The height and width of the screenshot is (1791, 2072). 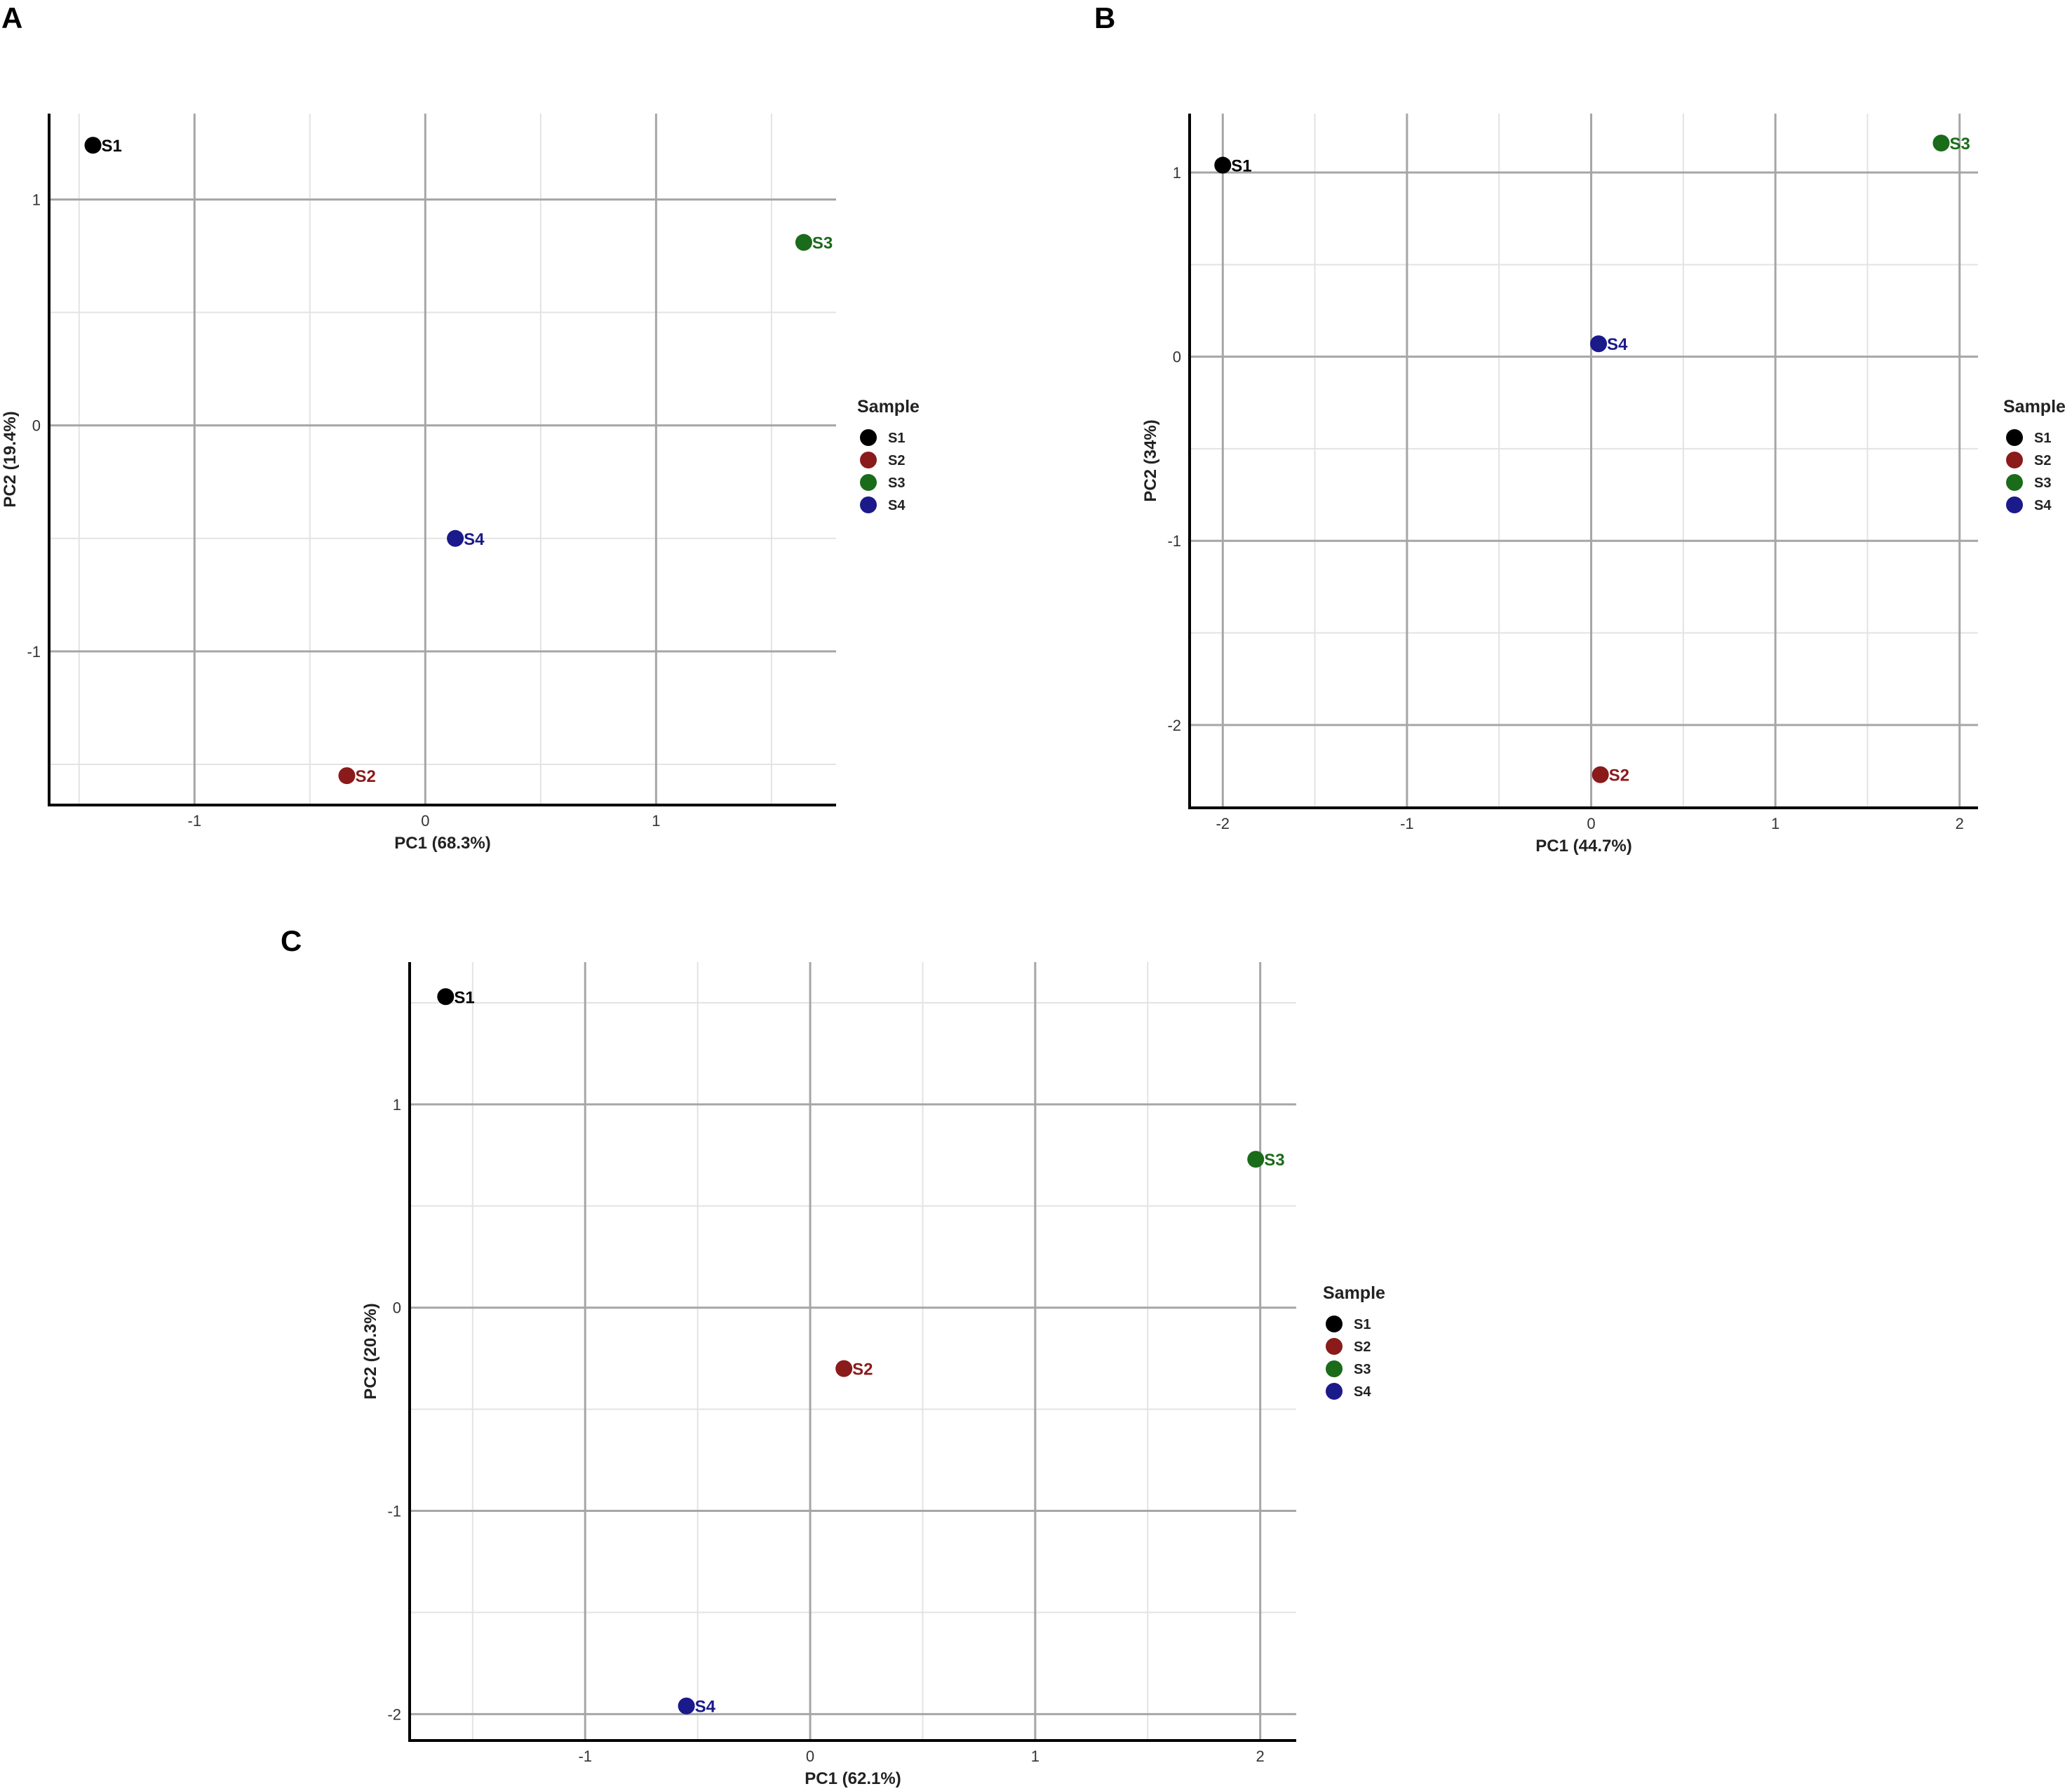 What do you see at coordinates (195, 821) in the screenshot?
I see `panel-a-x-tick-label: -1` at bounding box center [195, 821].